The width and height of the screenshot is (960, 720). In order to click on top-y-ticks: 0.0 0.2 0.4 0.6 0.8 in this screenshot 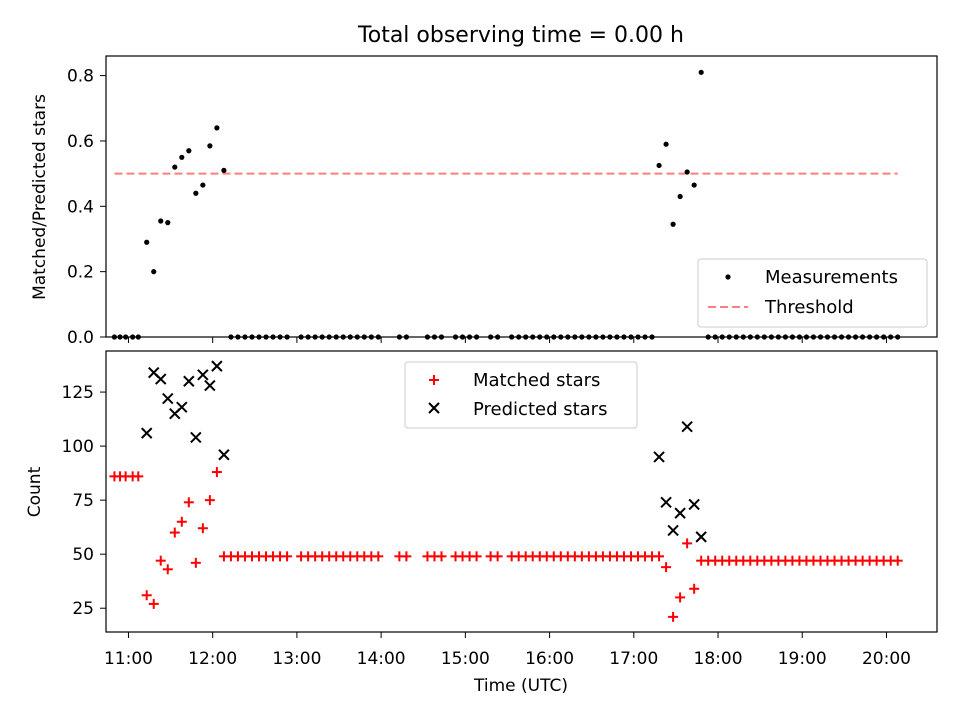, I will do `click(86, 207)`.